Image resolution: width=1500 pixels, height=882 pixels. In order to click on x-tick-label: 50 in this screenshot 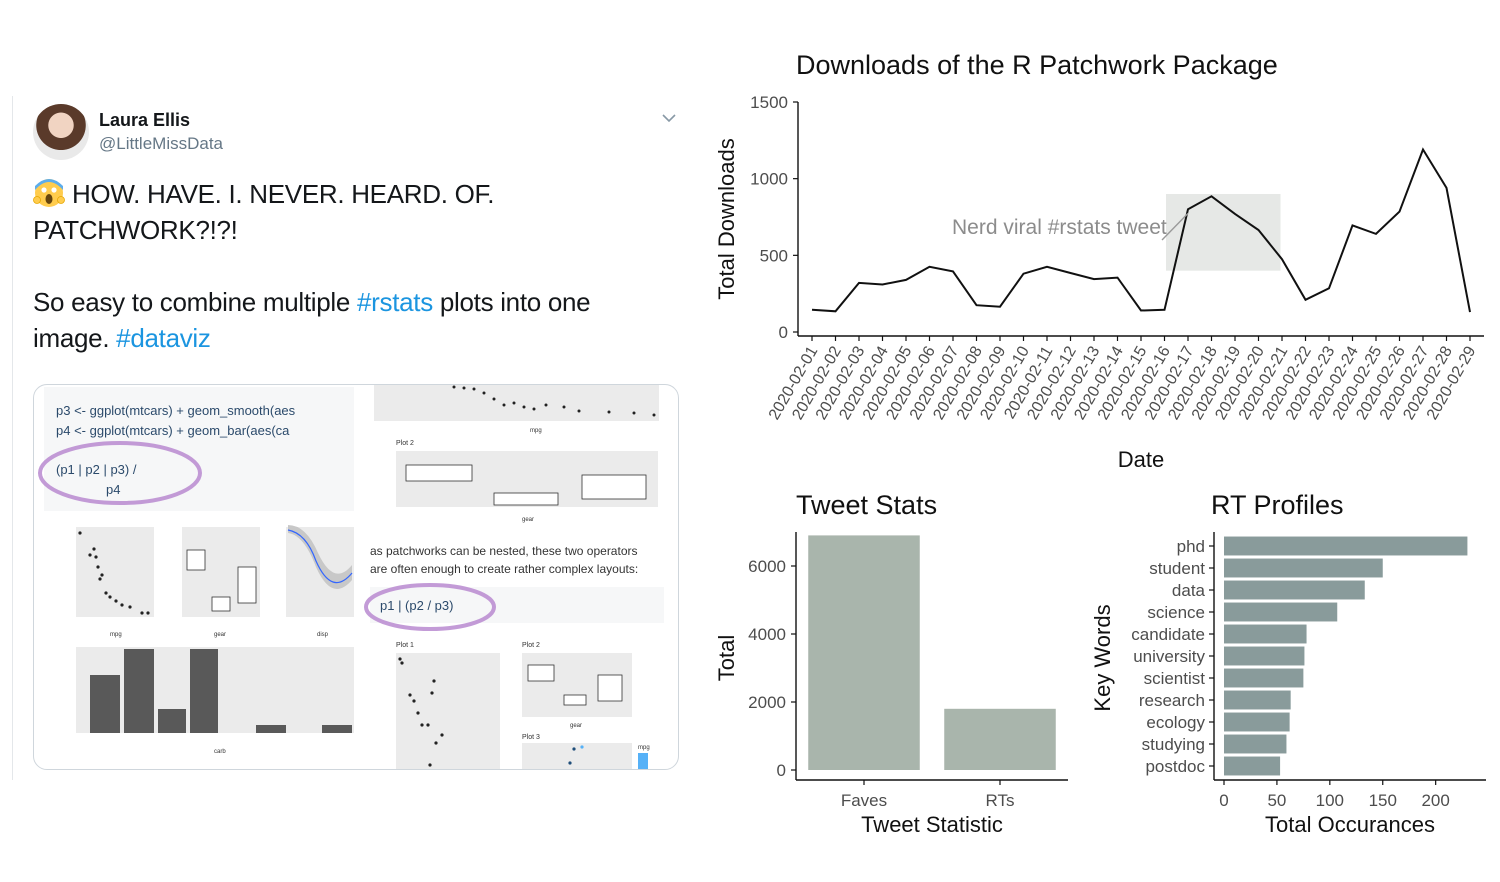, I will do `click(1276, 800)`.